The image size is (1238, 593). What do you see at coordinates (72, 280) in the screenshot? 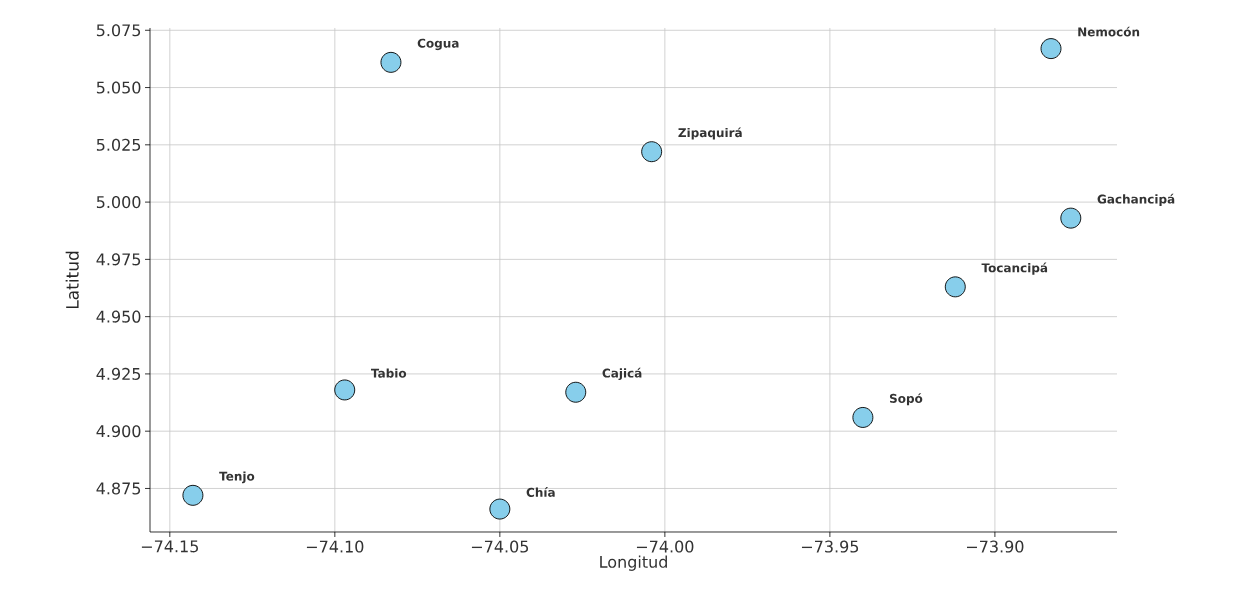
I see `y-axis-title: Latitud` at bounding box center [72, 280].